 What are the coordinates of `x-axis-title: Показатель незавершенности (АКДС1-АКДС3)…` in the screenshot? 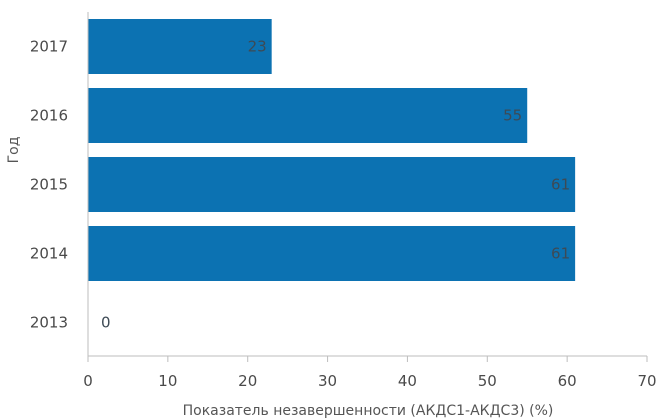 It's located at (368, 410).